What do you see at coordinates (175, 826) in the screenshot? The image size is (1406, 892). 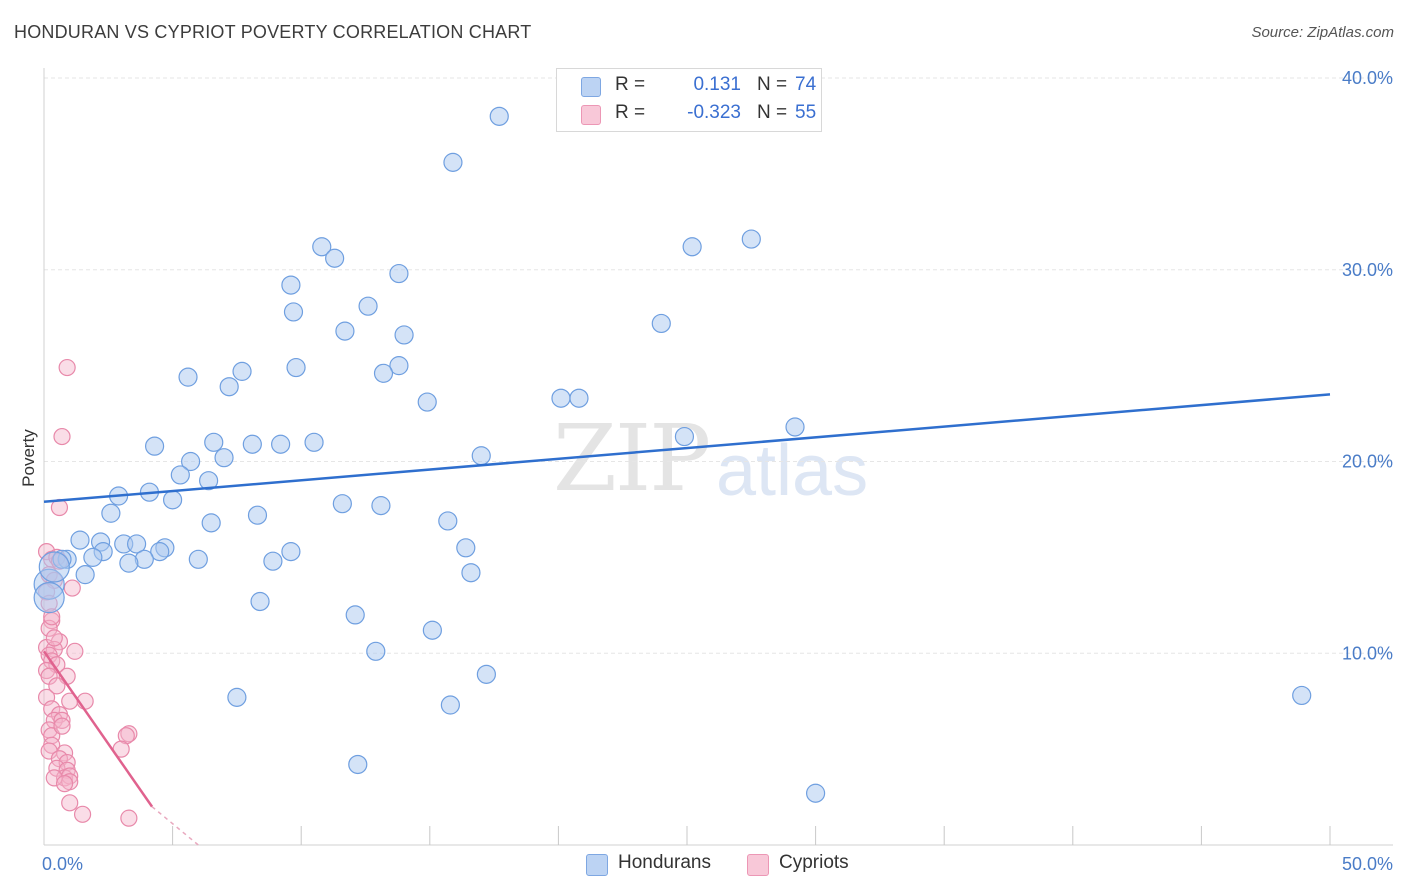 I see `cypriot-trend-extension` at bounding box center [175, 826].